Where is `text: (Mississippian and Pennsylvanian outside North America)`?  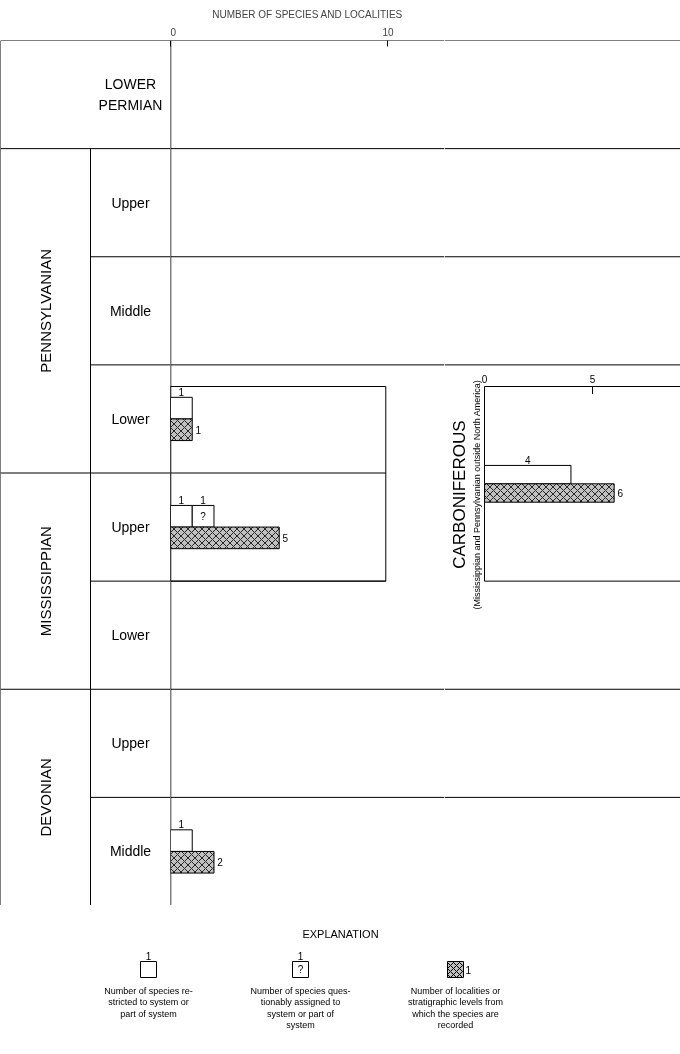 text: (Mississippian and Pennsylvanian outside North America) is located at coordinates (476, 495).